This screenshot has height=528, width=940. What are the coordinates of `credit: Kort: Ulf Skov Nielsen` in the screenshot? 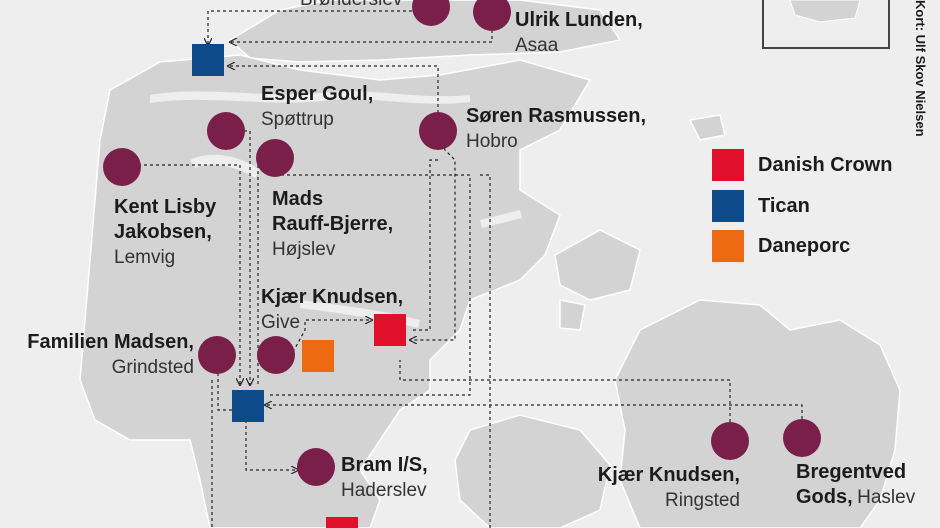 It's located at (920, 70).